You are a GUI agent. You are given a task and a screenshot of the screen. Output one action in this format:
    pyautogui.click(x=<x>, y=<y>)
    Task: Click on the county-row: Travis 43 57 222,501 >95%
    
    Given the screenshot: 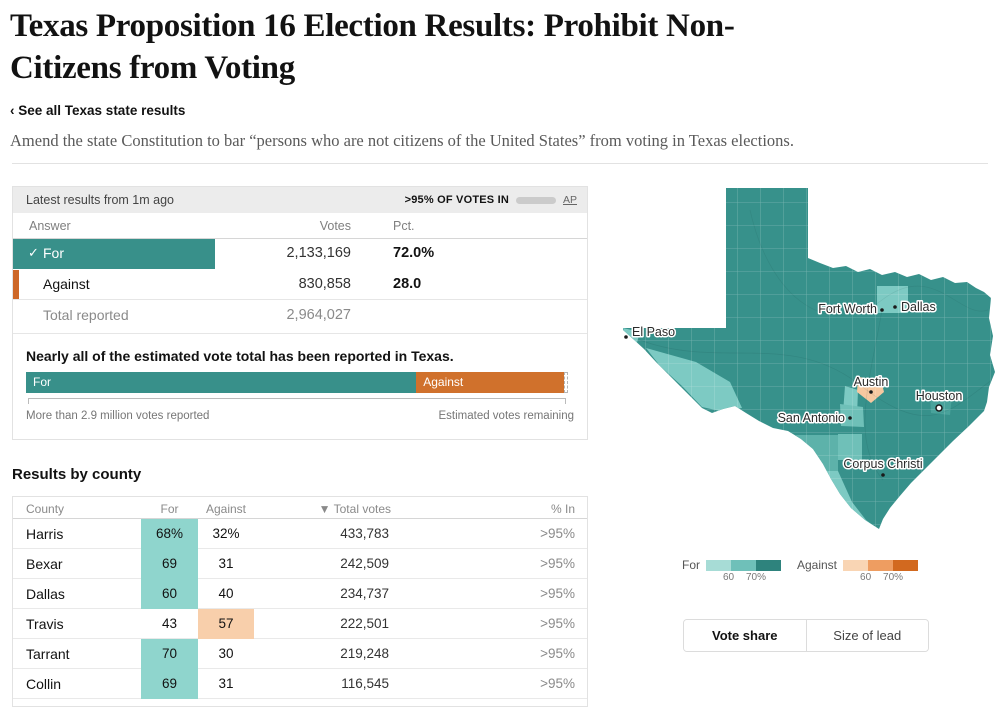 What is the action you would take?
    pyautogui.click(x=300, y=624)
    